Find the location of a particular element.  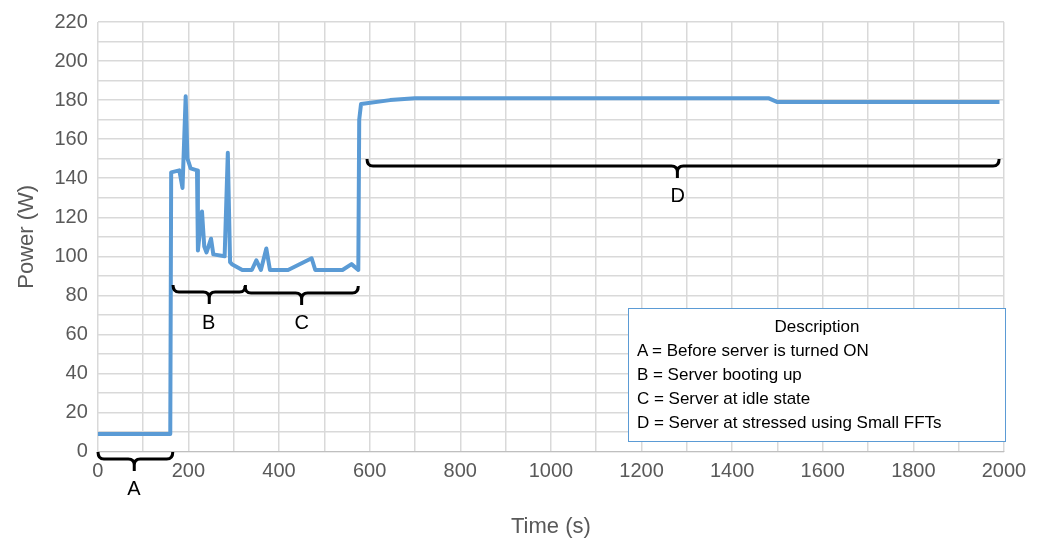

y-tick-label: 200 is located at coordinates (71, 59).